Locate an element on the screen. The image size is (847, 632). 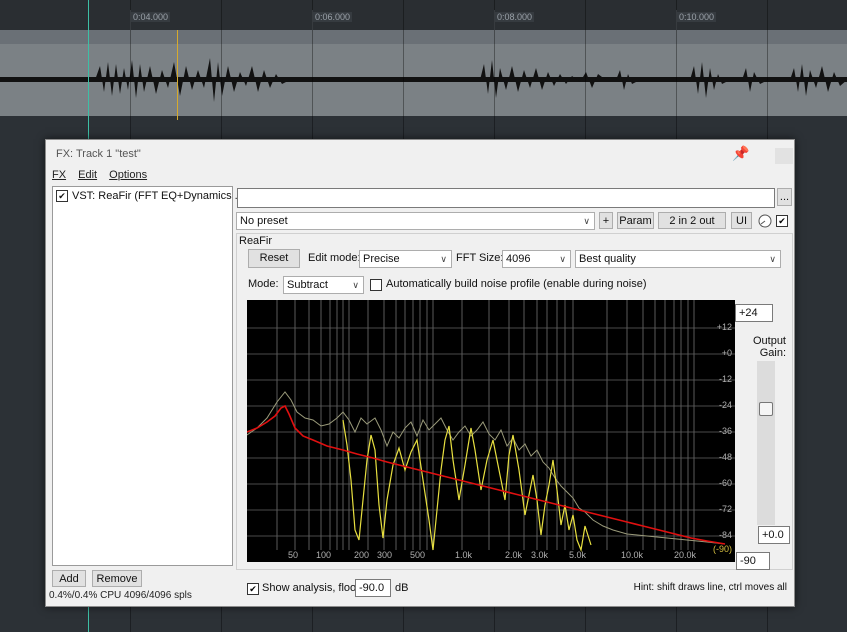
db-scale-label: -60 is located at coordinates (725, 483).